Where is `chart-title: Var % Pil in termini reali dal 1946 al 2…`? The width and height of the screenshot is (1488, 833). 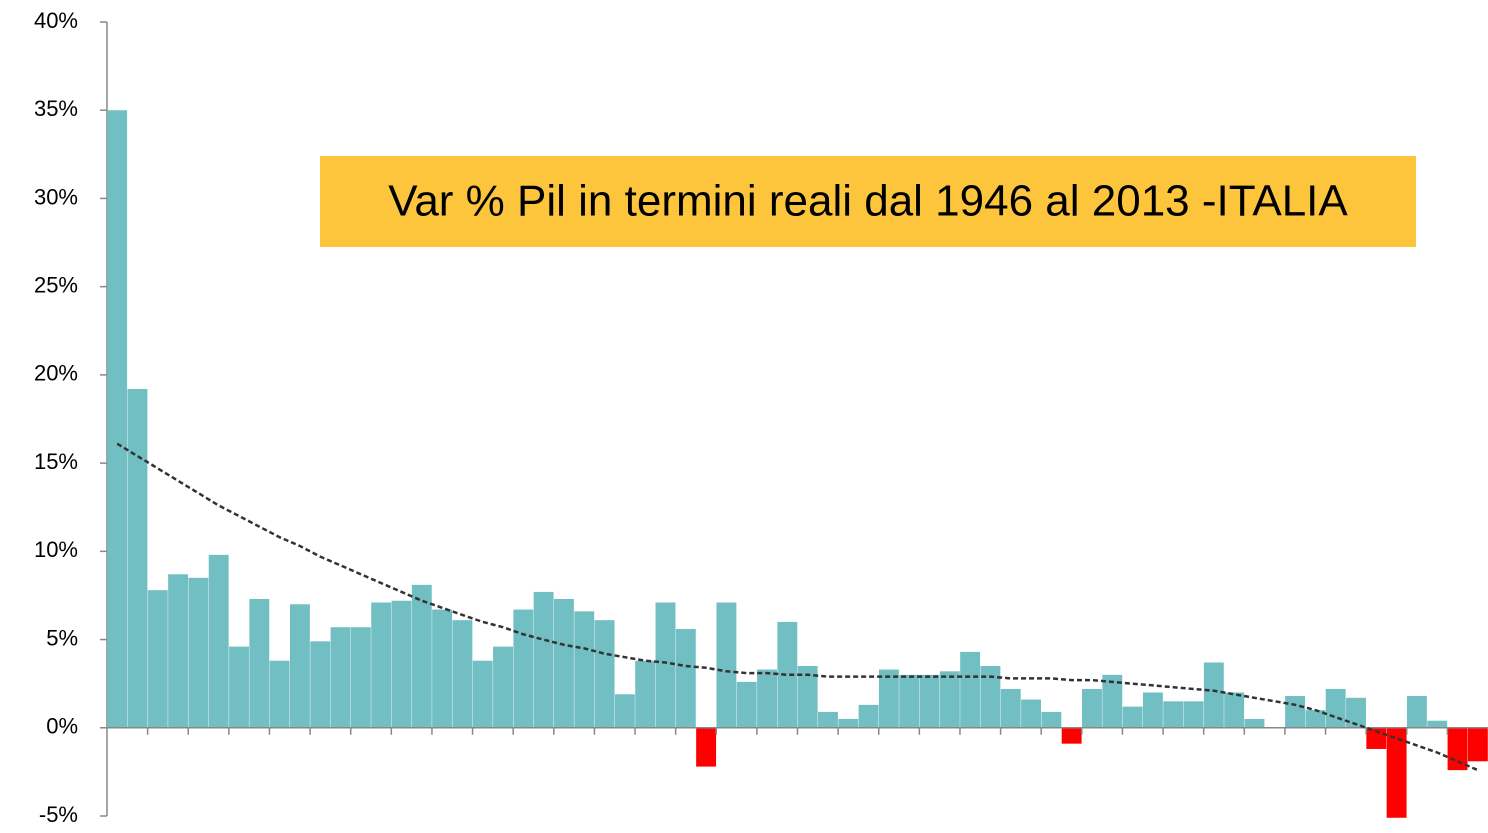 chart-title: Var % Pil in termini reali dal 1946 al 2… is located at coordinates (868, 201).